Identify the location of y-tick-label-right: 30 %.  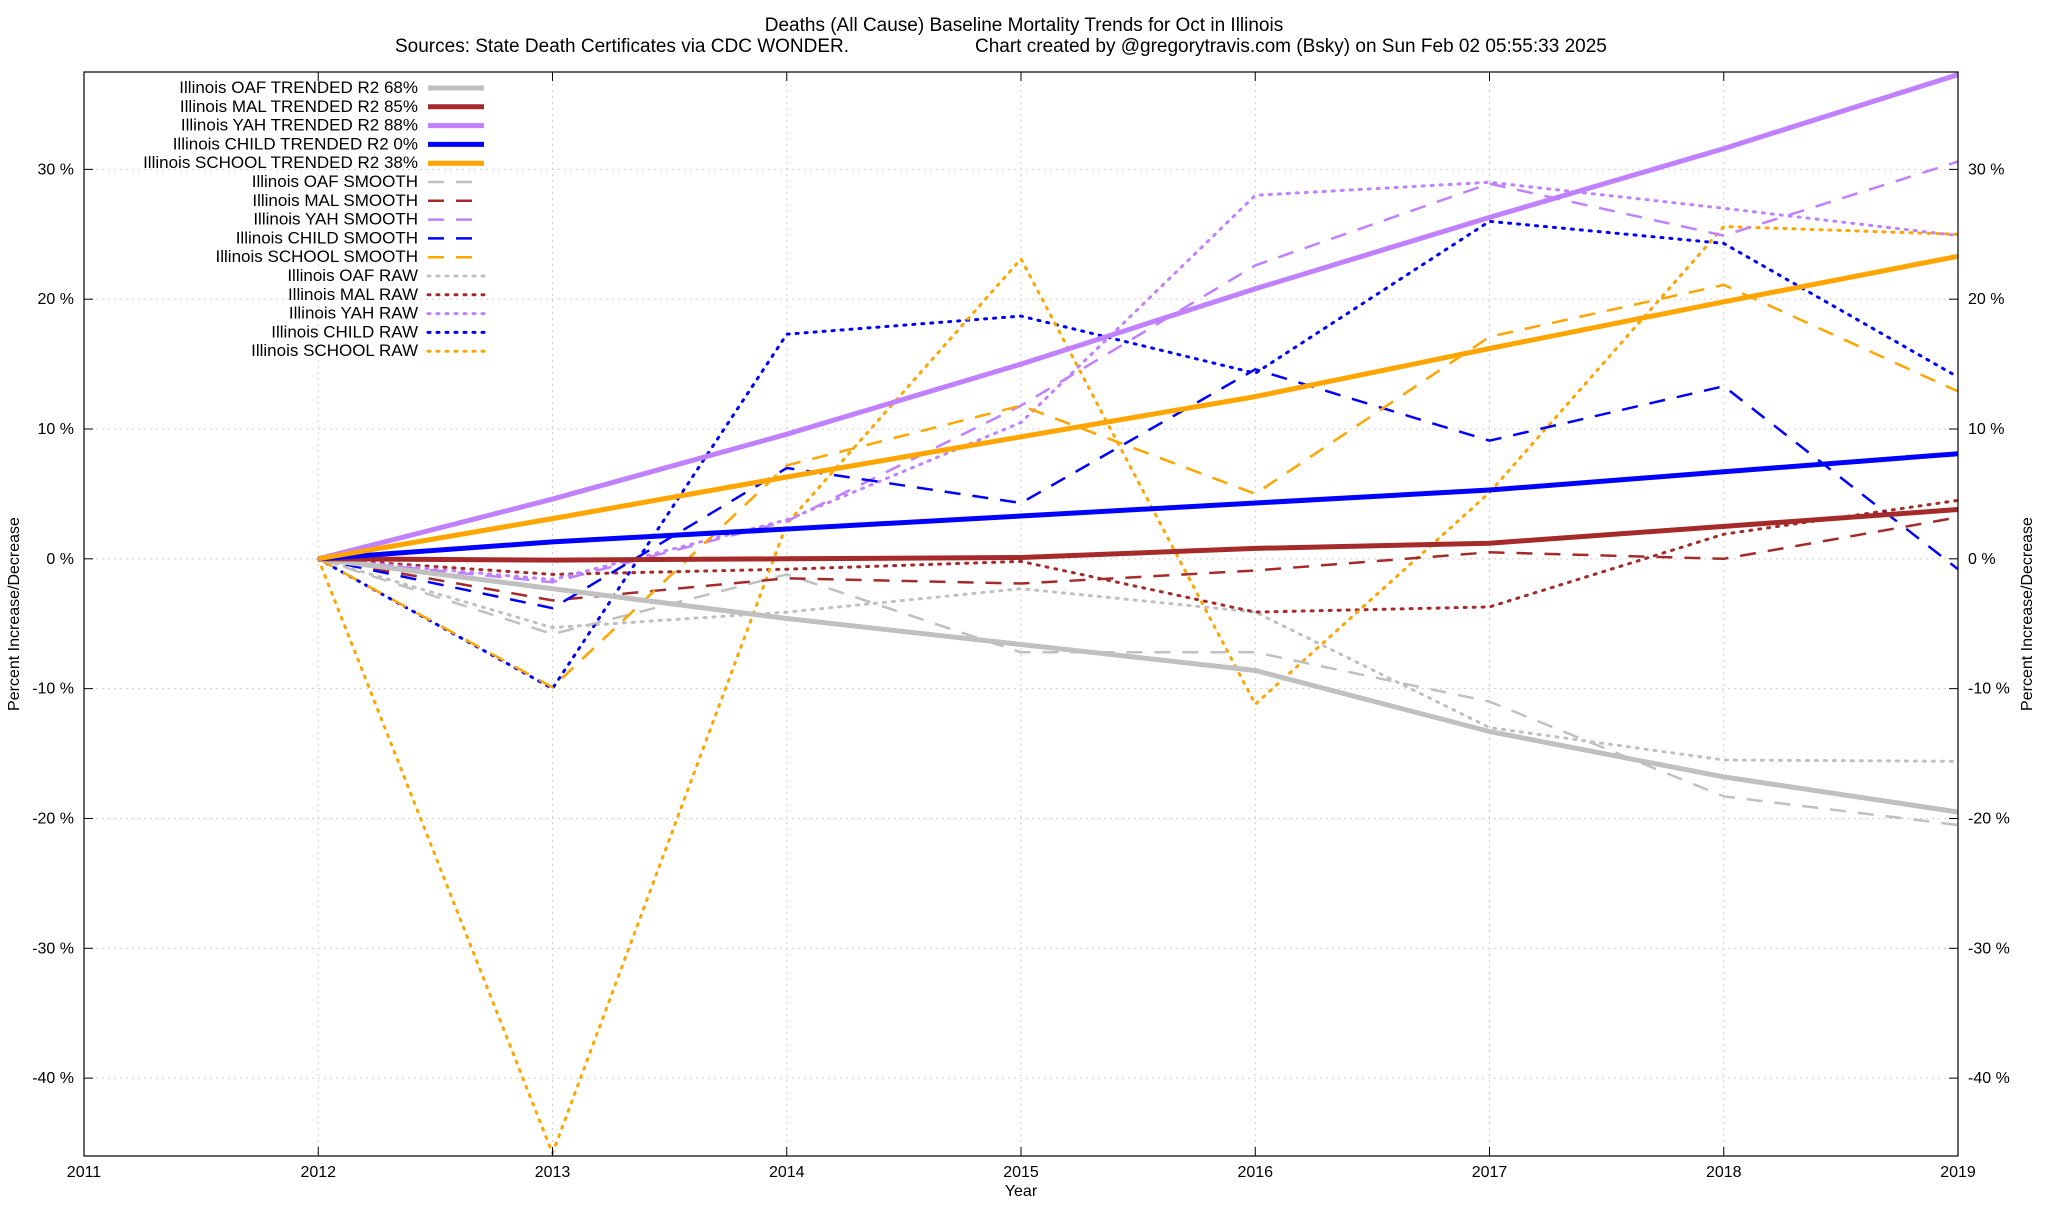
(1986, 169).